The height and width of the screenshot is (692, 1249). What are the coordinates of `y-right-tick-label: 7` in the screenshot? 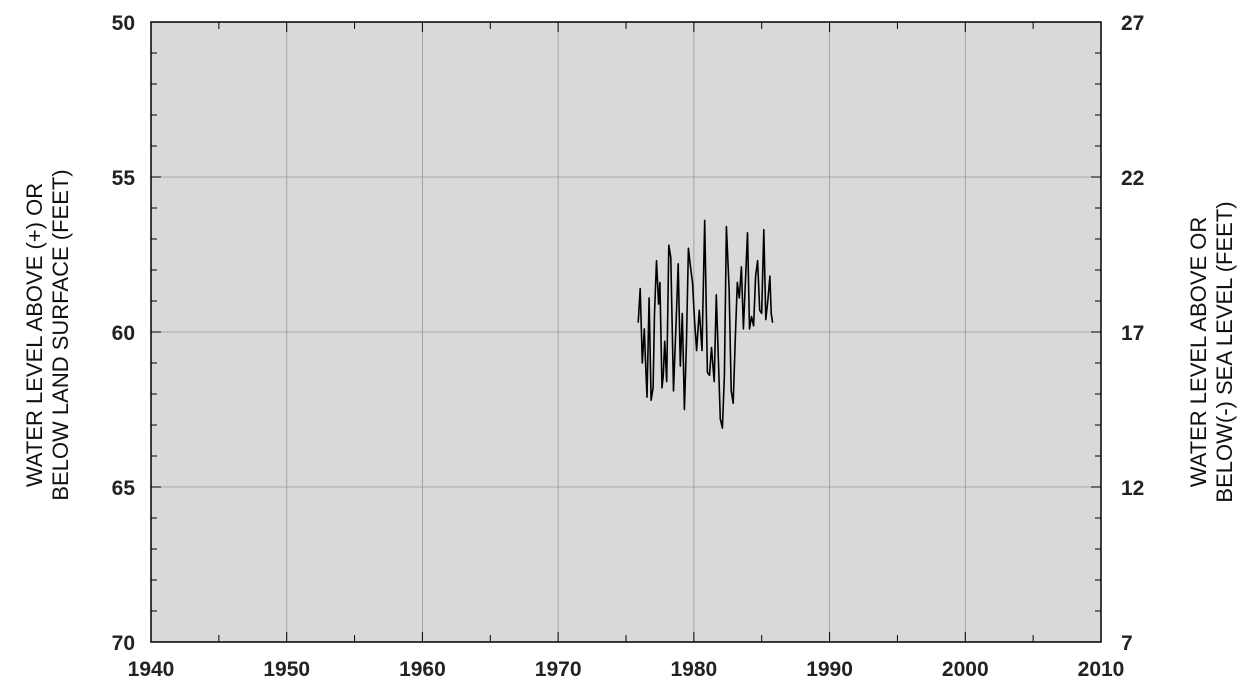 It's located at (1127, 643).